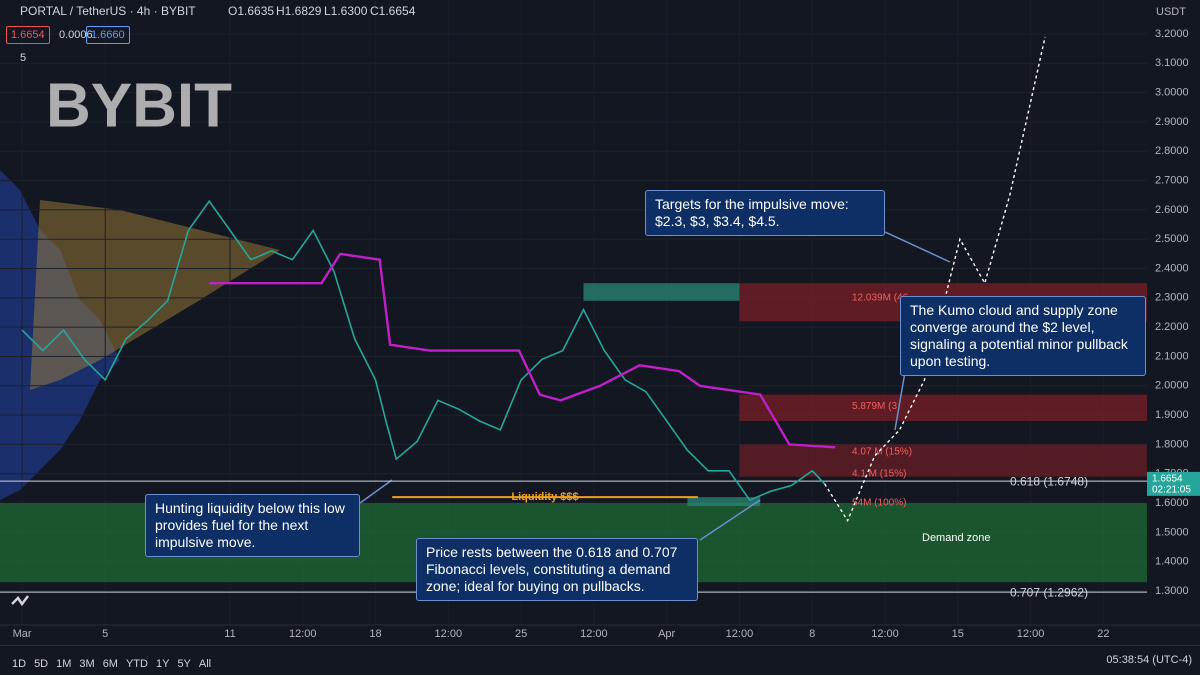 The image size is (1200, 675). Describe the element at coordinates (1172, 444) in the screenshot. I see `y-tick-label: 1.8000` at that location.